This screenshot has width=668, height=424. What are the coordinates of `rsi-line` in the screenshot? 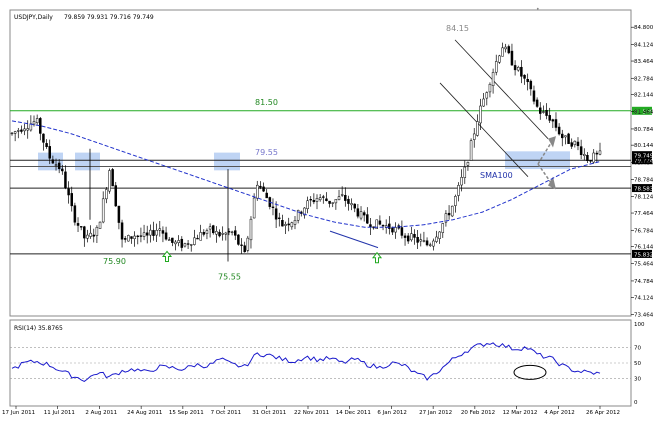 It's located at (306, 362).